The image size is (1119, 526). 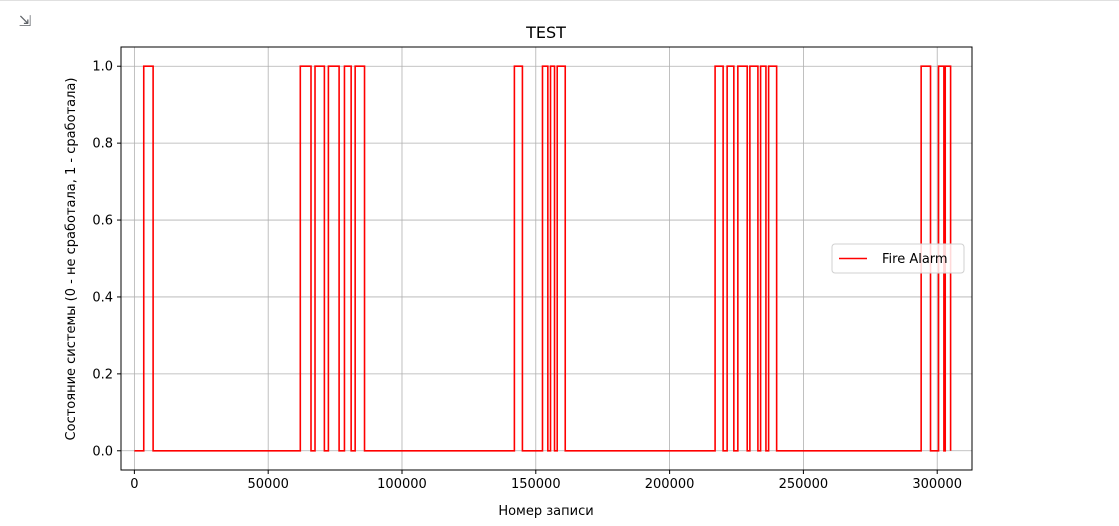 What do you see at coordinates (102, 221) in the screenshot?
I see `y-tick-label: 0.6` at bounding box center [102, 221].